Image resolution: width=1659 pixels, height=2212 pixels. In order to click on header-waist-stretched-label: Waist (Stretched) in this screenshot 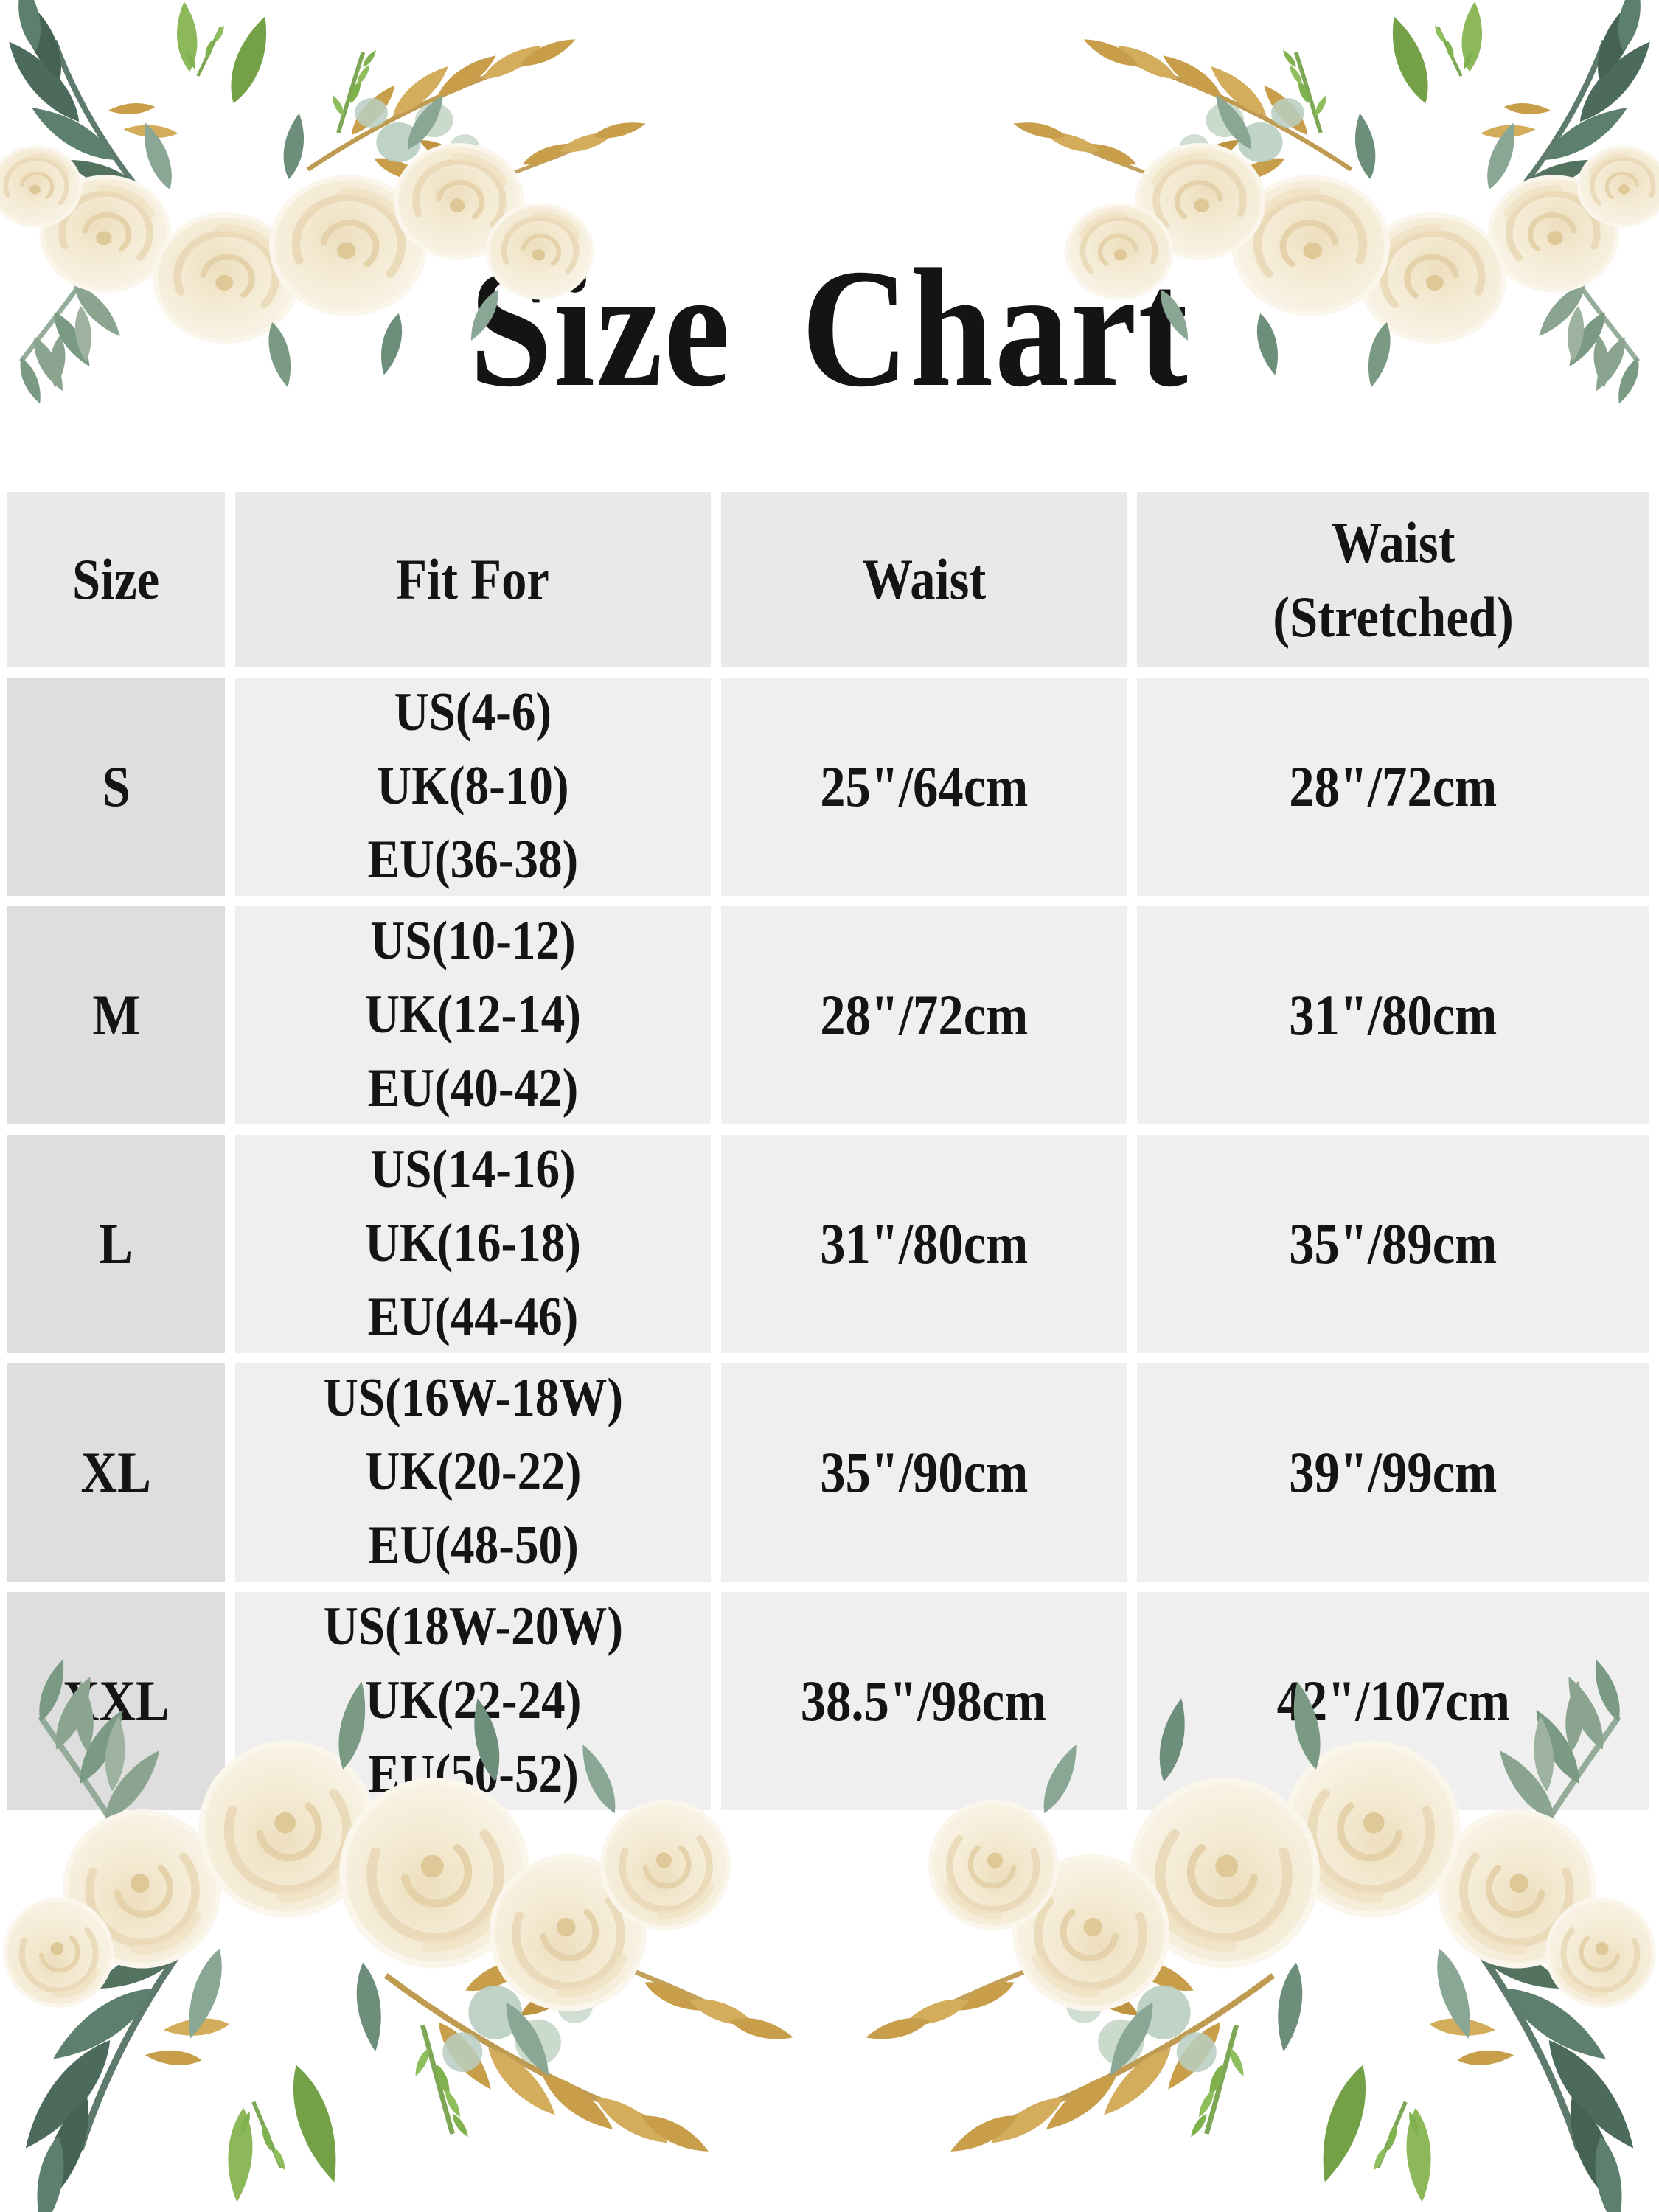, I will do `click(1393, 579)`.